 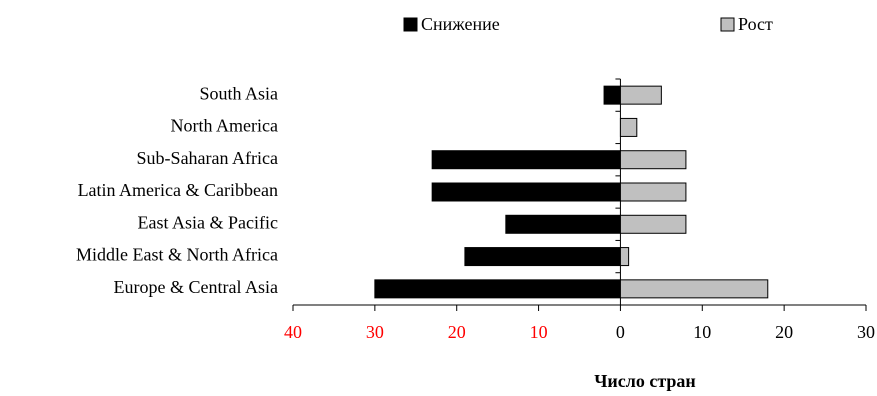 I want to click on y-tick-label: Europe & Central Asia, so click(x=196, y=287).